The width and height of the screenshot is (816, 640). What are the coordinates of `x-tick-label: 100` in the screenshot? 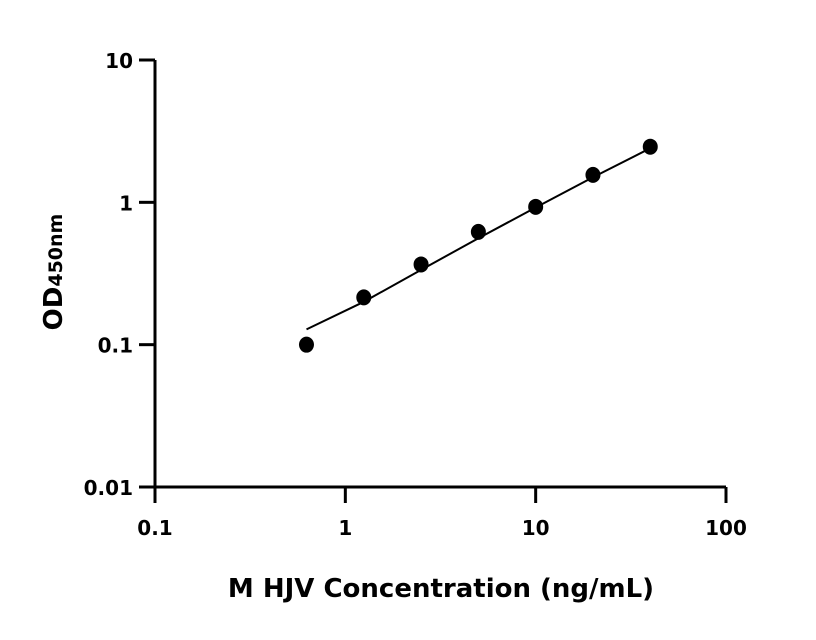 It's located at (726, 528).